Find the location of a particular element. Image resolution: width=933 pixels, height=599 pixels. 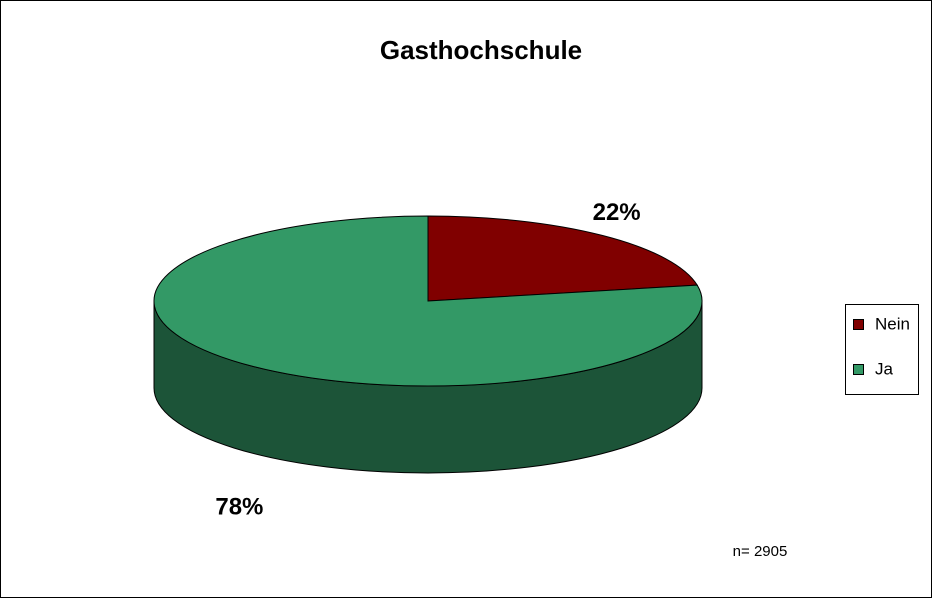

data-label: 22% is located at coordinates (617, 212).